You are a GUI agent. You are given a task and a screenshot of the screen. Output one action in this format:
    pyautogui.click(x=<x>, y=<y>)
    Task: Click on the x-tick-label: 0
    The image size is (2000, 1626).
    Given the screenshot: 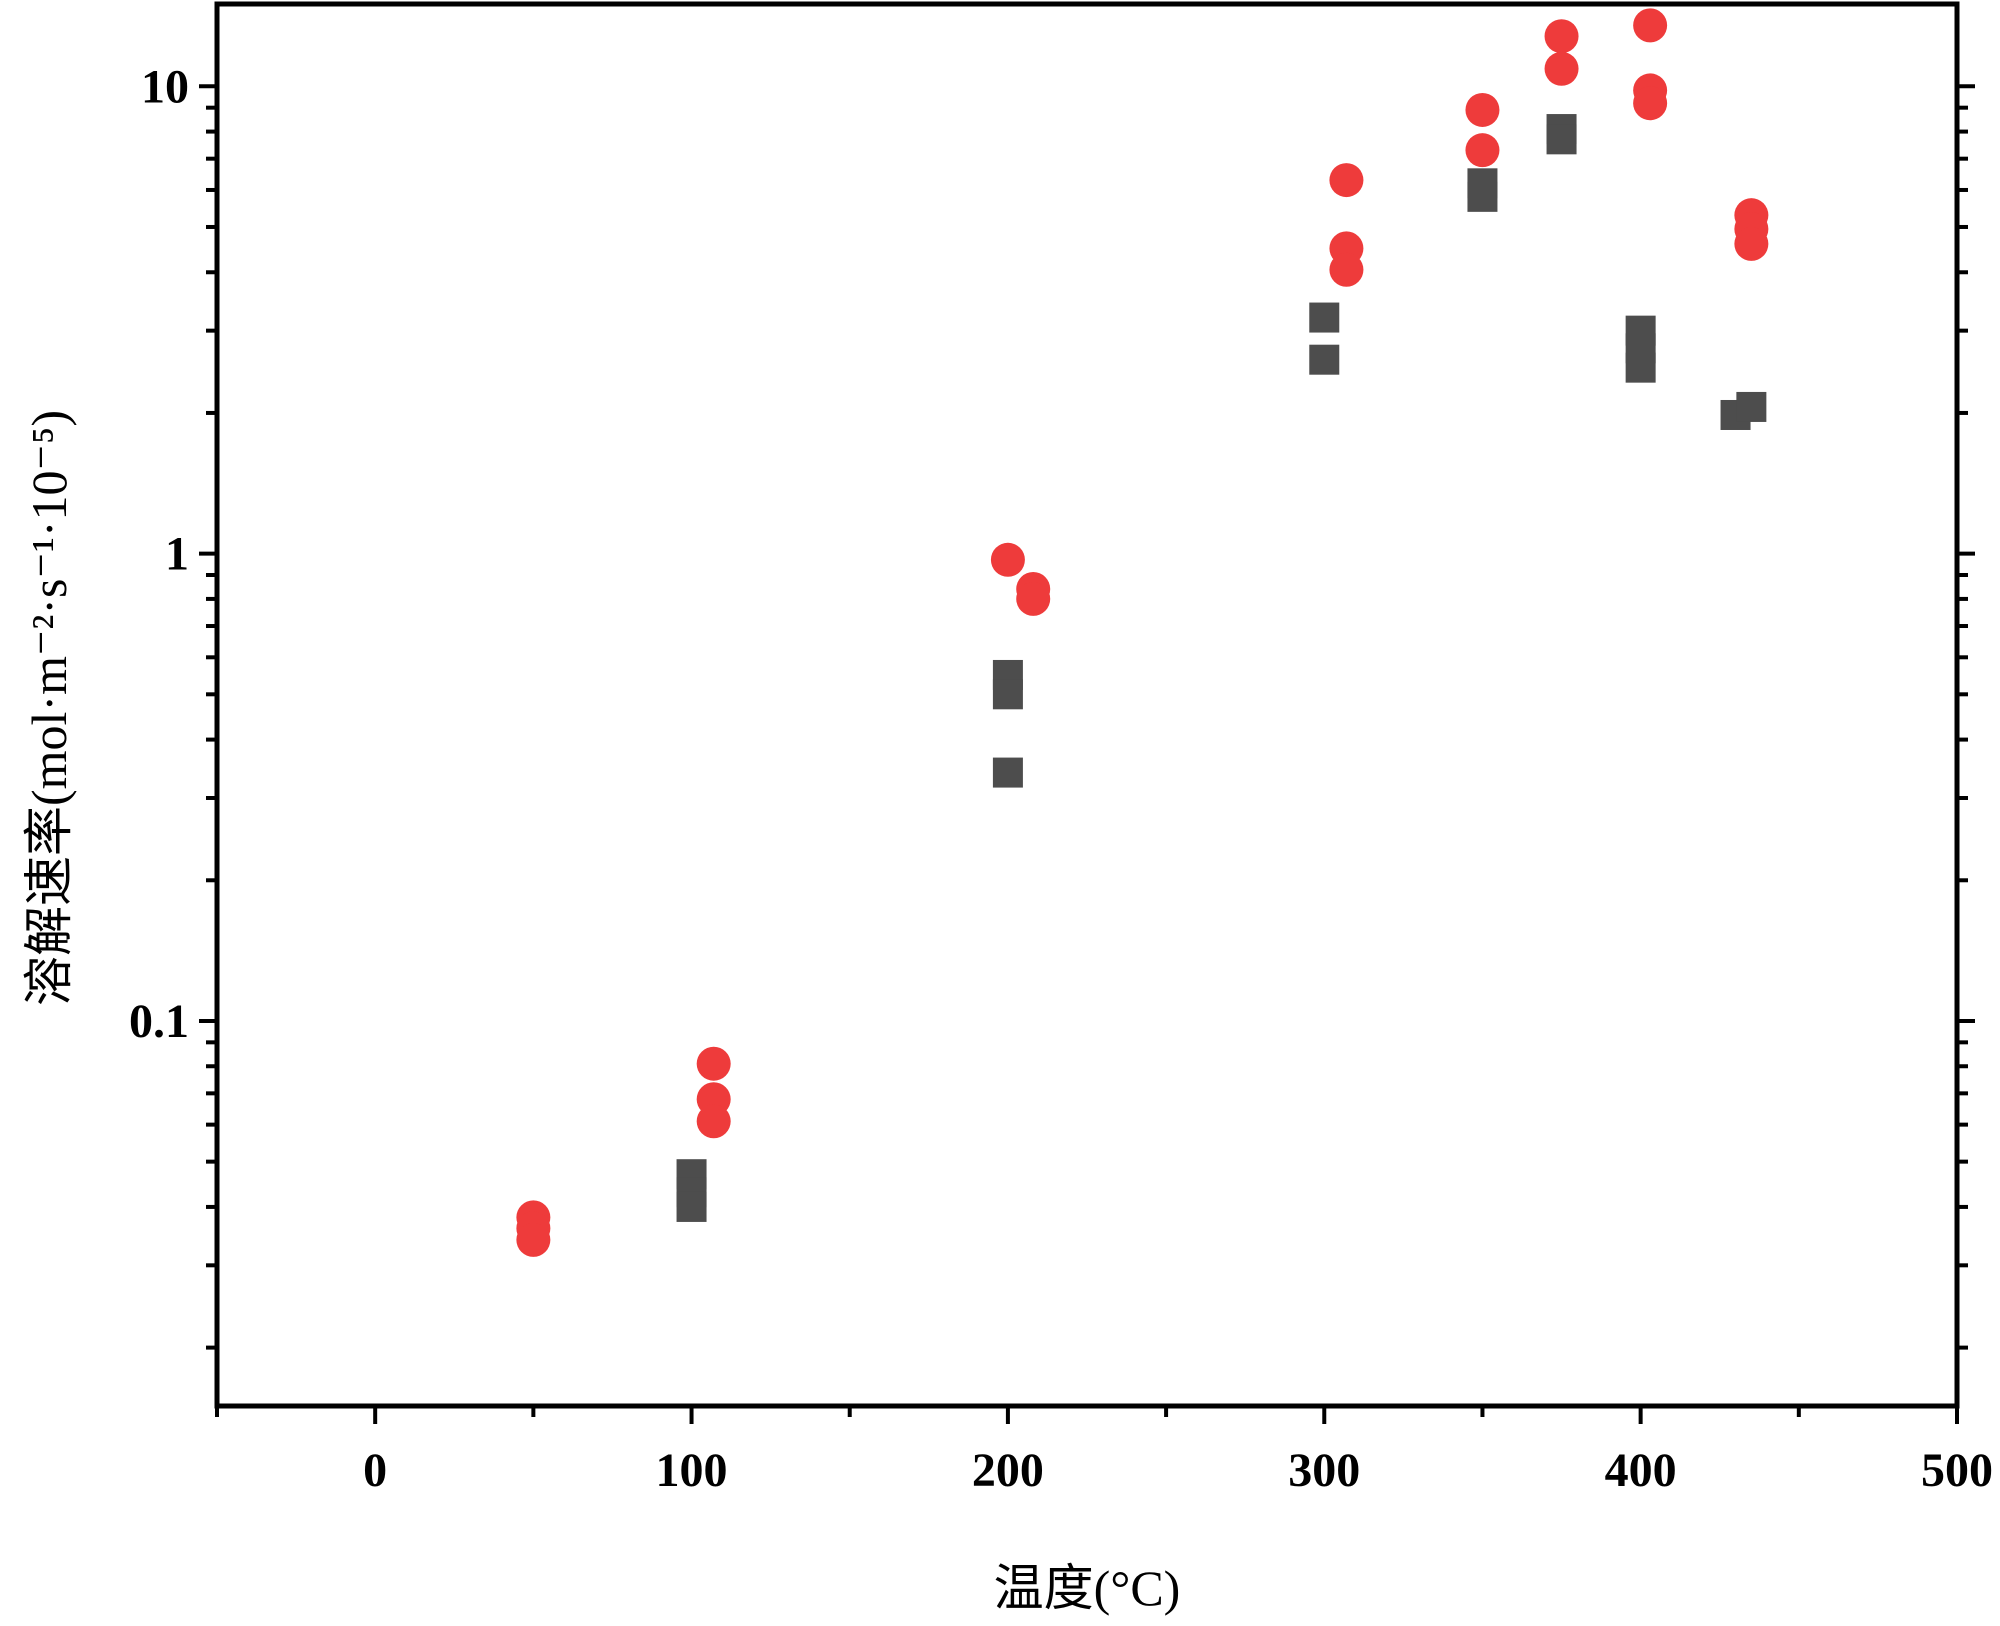 What is the action you would take?
    pyautogui.click(x=375, y=1470)
    